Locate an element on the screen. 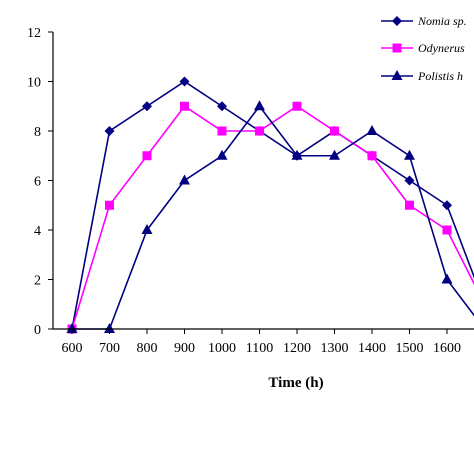 This screenshot has width=474, height=474. x-axis-title: Time (h) is located at coordinates (295, 383).